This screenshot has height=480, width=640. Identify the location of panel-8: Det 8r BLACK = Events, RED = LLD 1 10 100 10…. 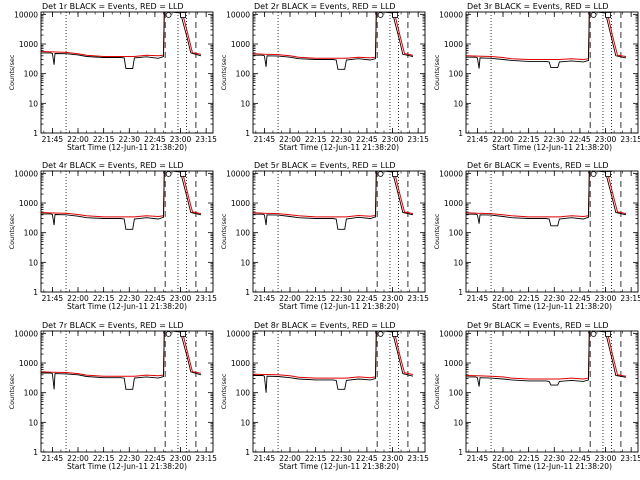
(324, 396).